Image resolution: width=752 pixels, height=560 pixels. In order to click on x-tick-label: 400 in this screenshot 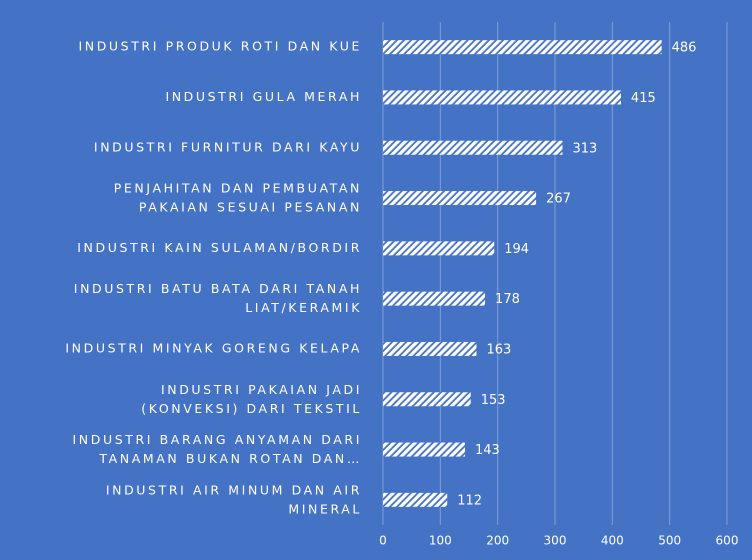, I will do `click(612, 541)`.